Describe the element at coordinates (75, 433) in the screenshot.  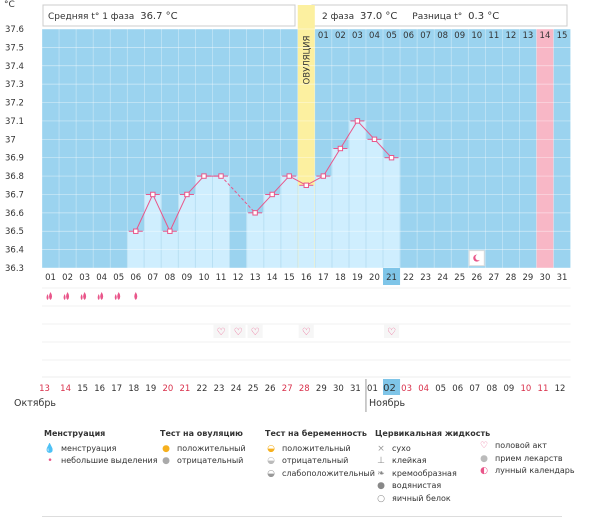
I see `legend-title: Менструация` at that location.